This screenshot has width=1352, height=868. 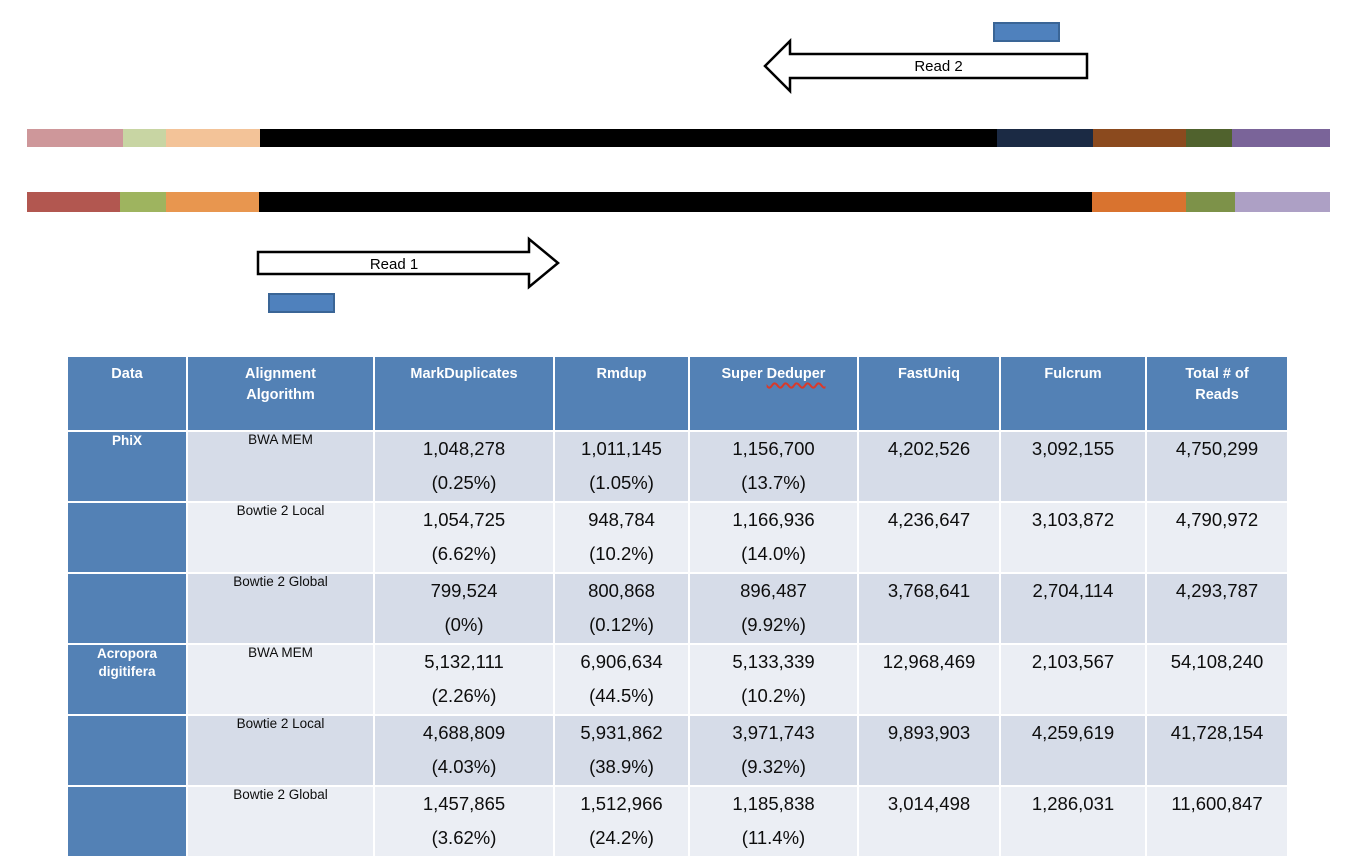 What do you see at coordinates (773, 393) in the screenshot?
I see `header-super-deduper: Super Deduper` at bounding box center [773, 393].